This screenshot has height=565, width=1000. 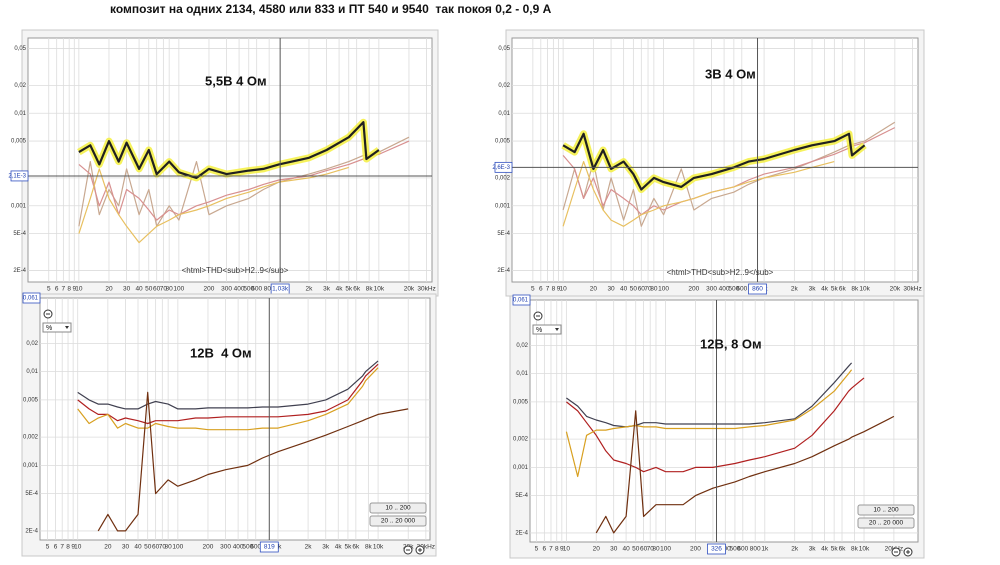 What do you see at coordinates (280, 289) in the screenshot?
I see `cursor-x-label: 1,03k` at bounding box center [280, 289].